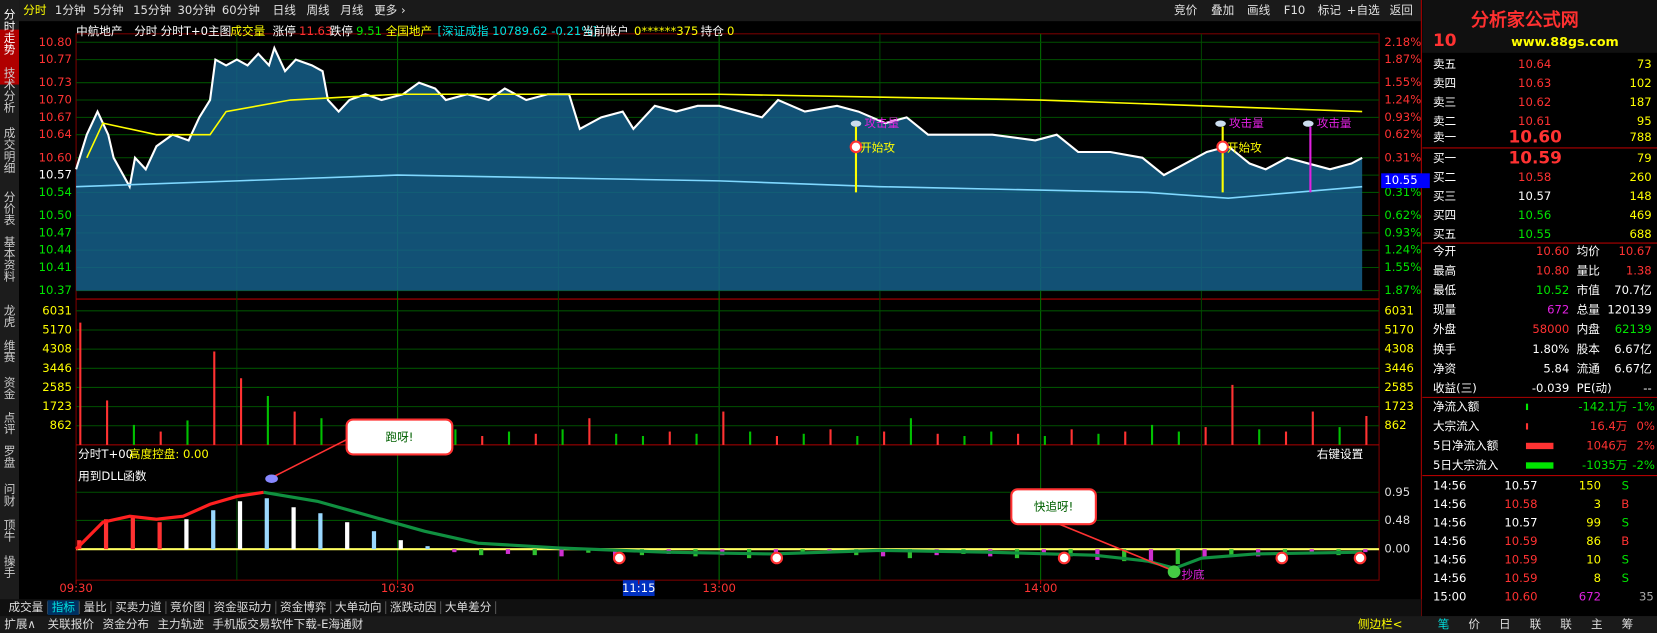 The width and height of the screenshot is (1657, 633). I want to click on toolbar-item: 分时, so click(35, 10).